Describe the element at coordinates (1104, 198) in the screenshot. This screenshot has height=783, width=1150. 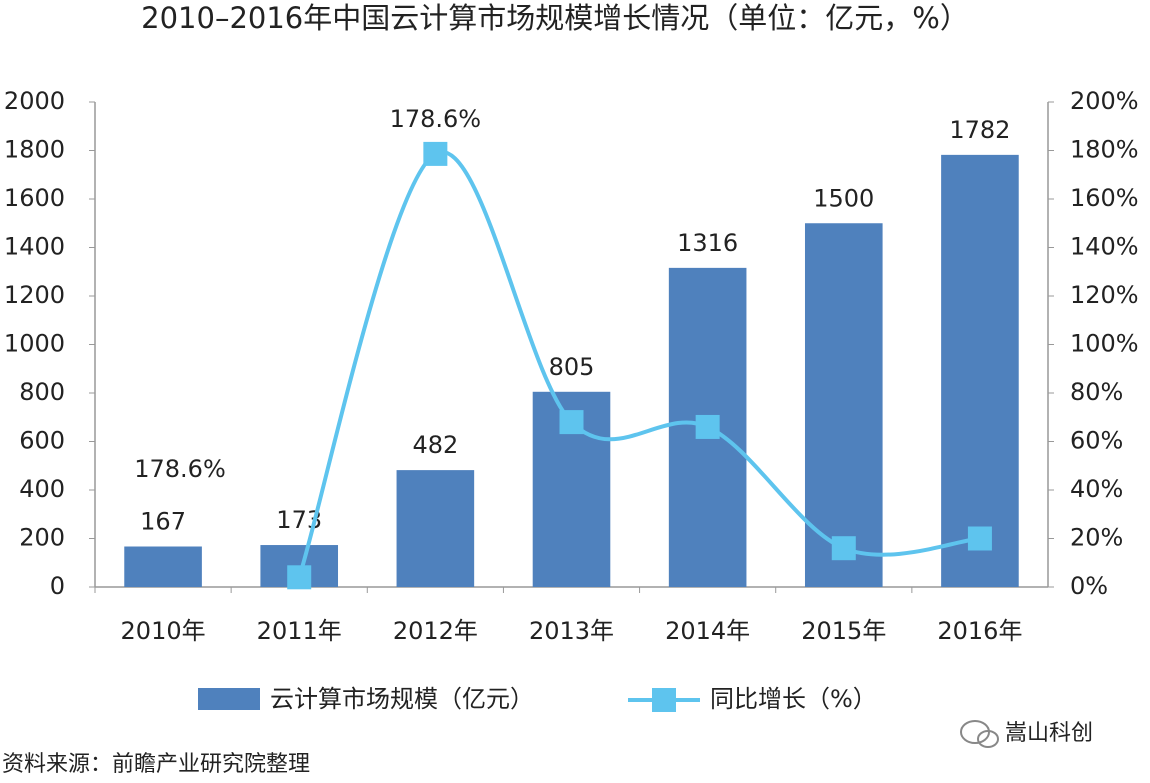
I see `y2-tick-label: 160%` at that location.